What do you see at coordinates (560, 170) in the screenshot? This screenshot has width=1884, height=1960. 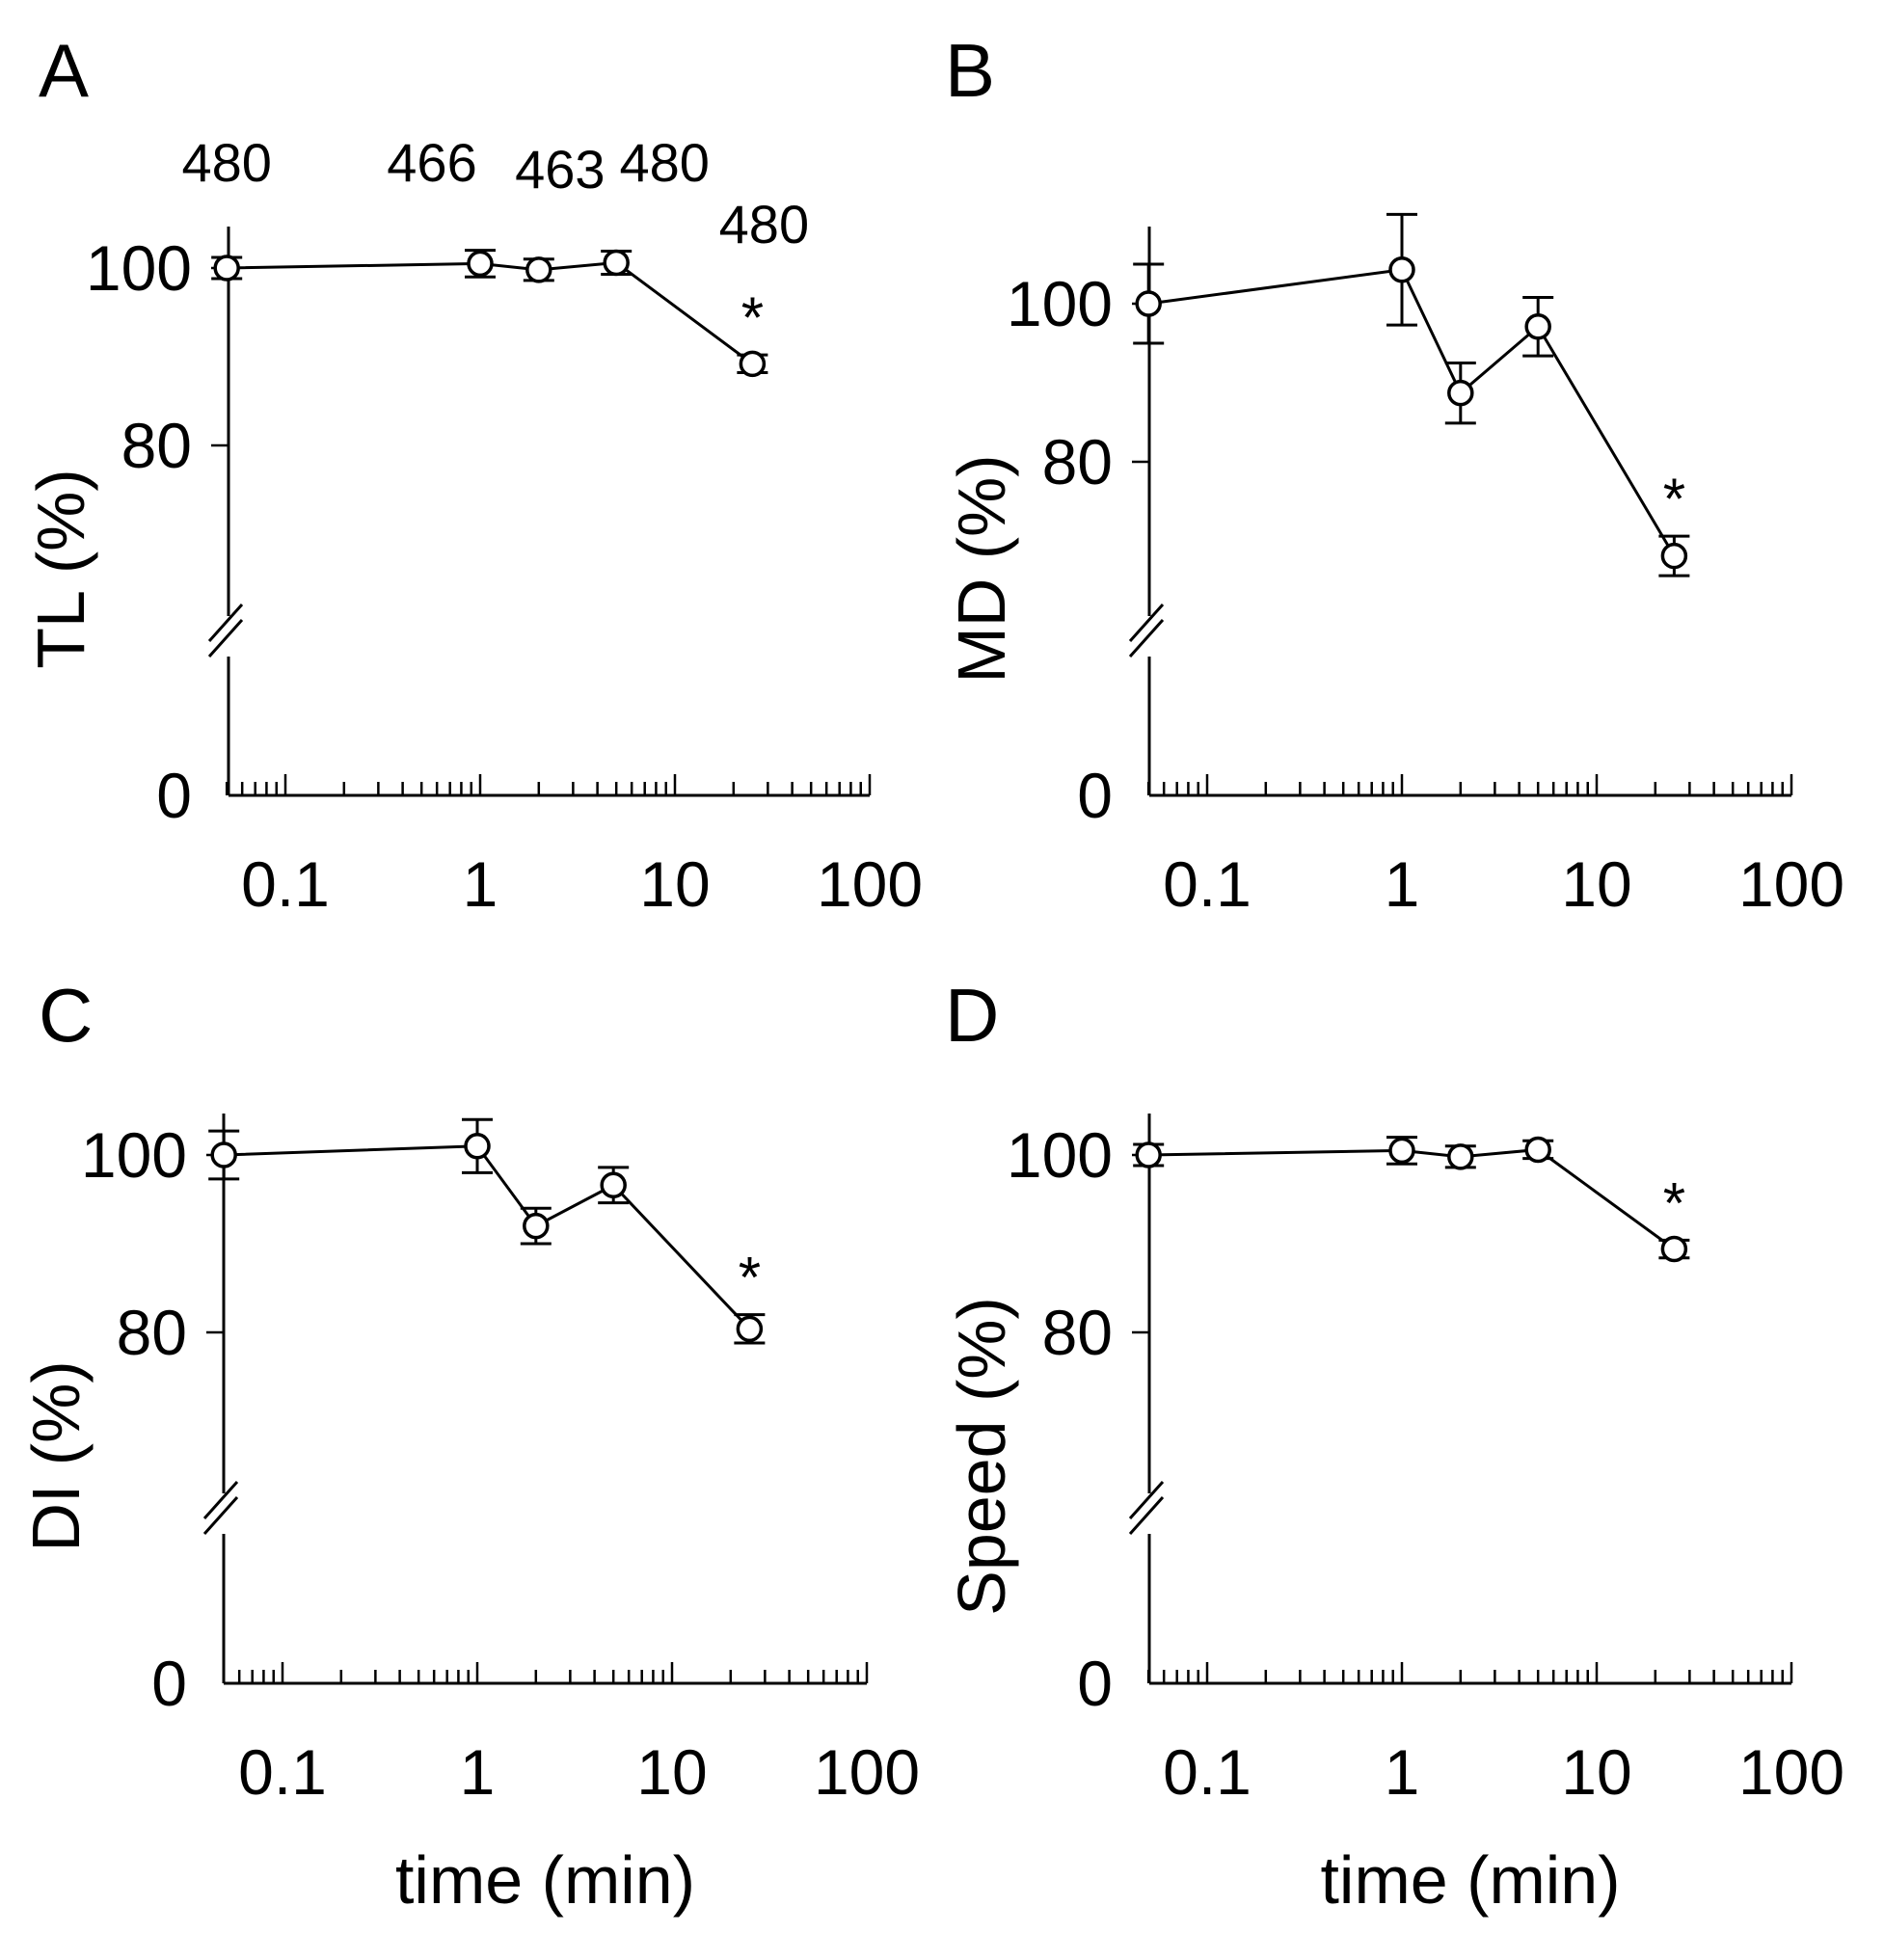 I see `sample-count-label: 463` at bounding box center [560, 170].